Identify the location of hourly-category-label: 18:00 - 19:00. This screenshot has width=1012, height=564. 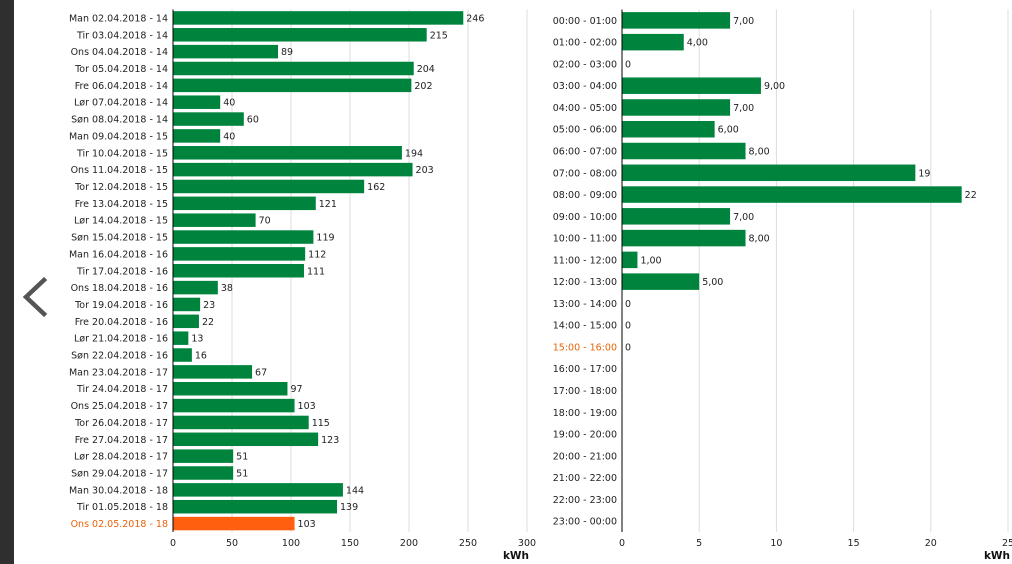
(585, 413).